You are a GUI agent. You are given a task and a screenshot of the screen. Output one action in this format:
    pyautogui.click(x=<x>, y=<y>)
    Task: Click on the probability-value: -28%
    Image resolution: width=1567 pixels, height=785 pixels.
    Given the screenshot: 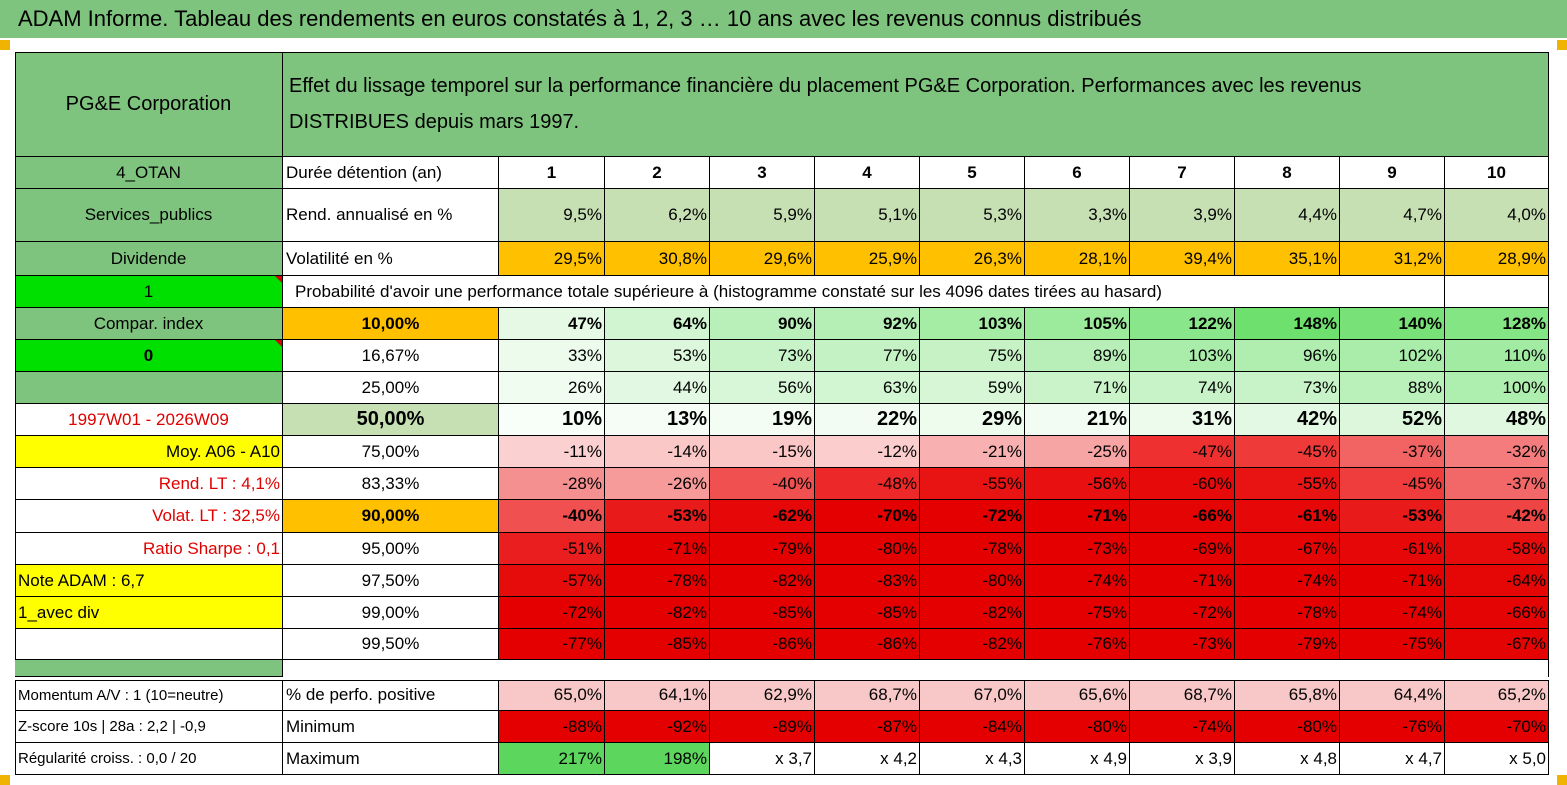 What is the action you would take?
    pyautogui.click(x=552, y=484)
    